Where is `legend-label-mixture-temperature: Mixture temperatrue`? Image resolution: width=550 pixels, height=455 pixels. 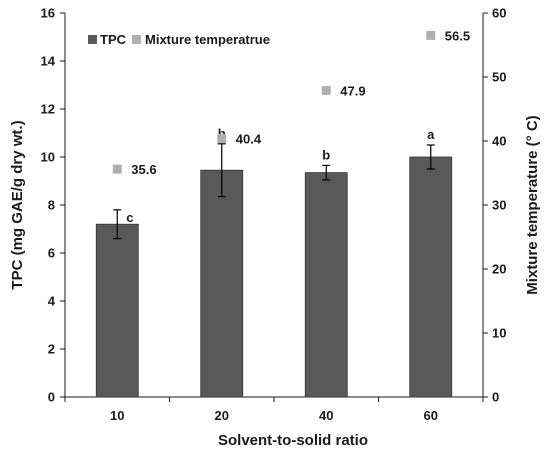
legend-label-mixture-temperature: Mixture temperatrue is located at coordinates (207, 39).